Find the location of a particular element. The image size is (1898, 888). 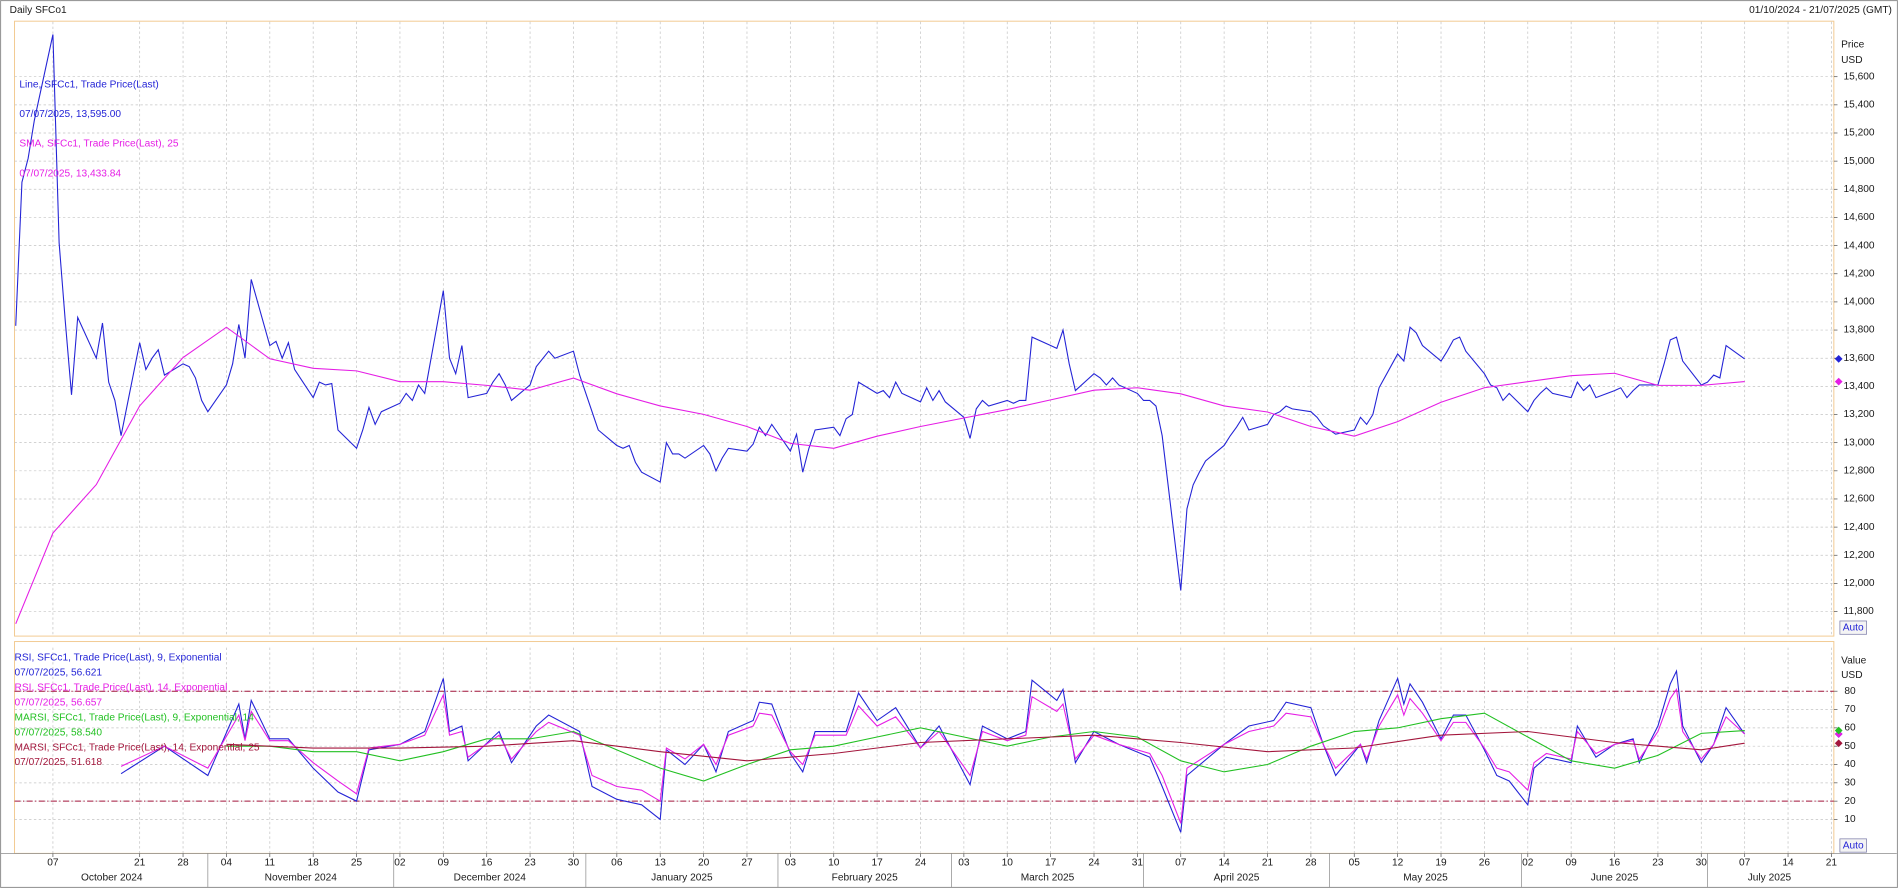

y-tick-label: 15,600 is located at coordinates (1859, 76).